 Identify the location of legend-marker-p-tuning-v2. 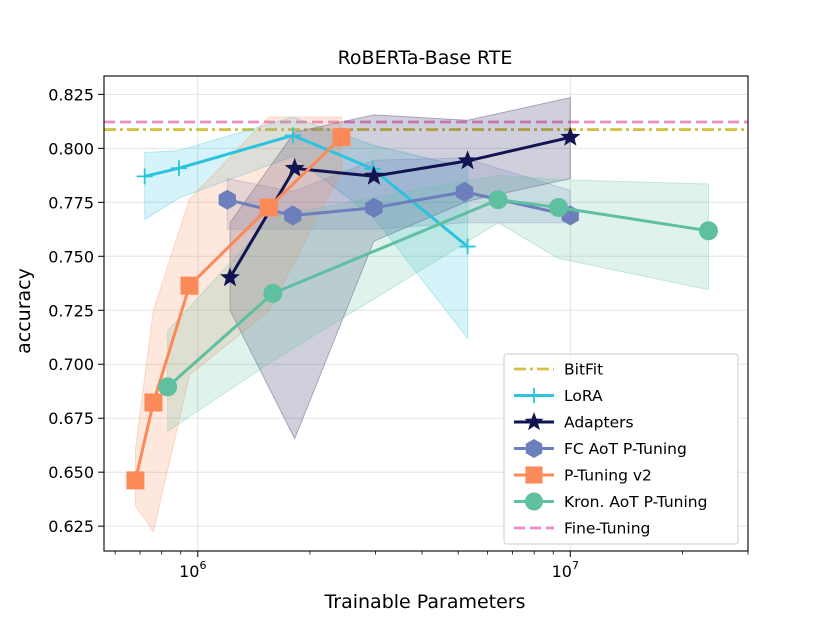
(534, 475).